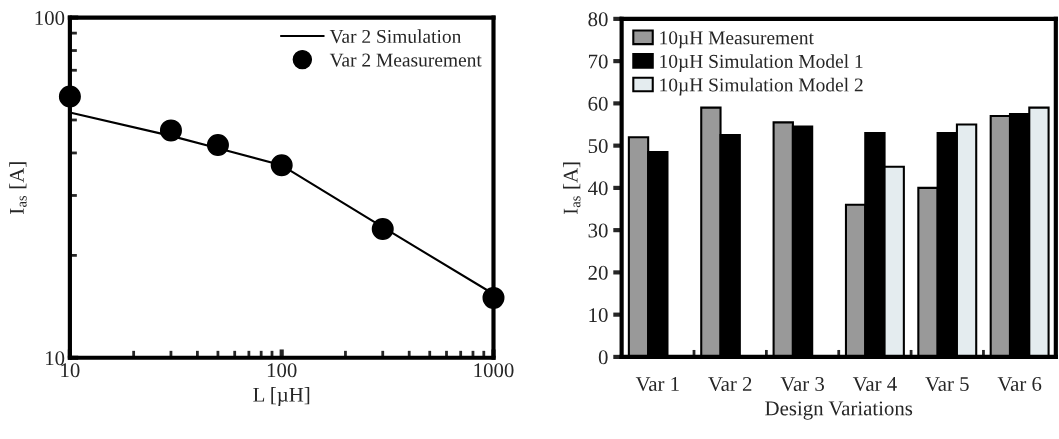 This screenshot has width=1059, height=439. I want to click on y-tick-label: 30, so click(598, 230).